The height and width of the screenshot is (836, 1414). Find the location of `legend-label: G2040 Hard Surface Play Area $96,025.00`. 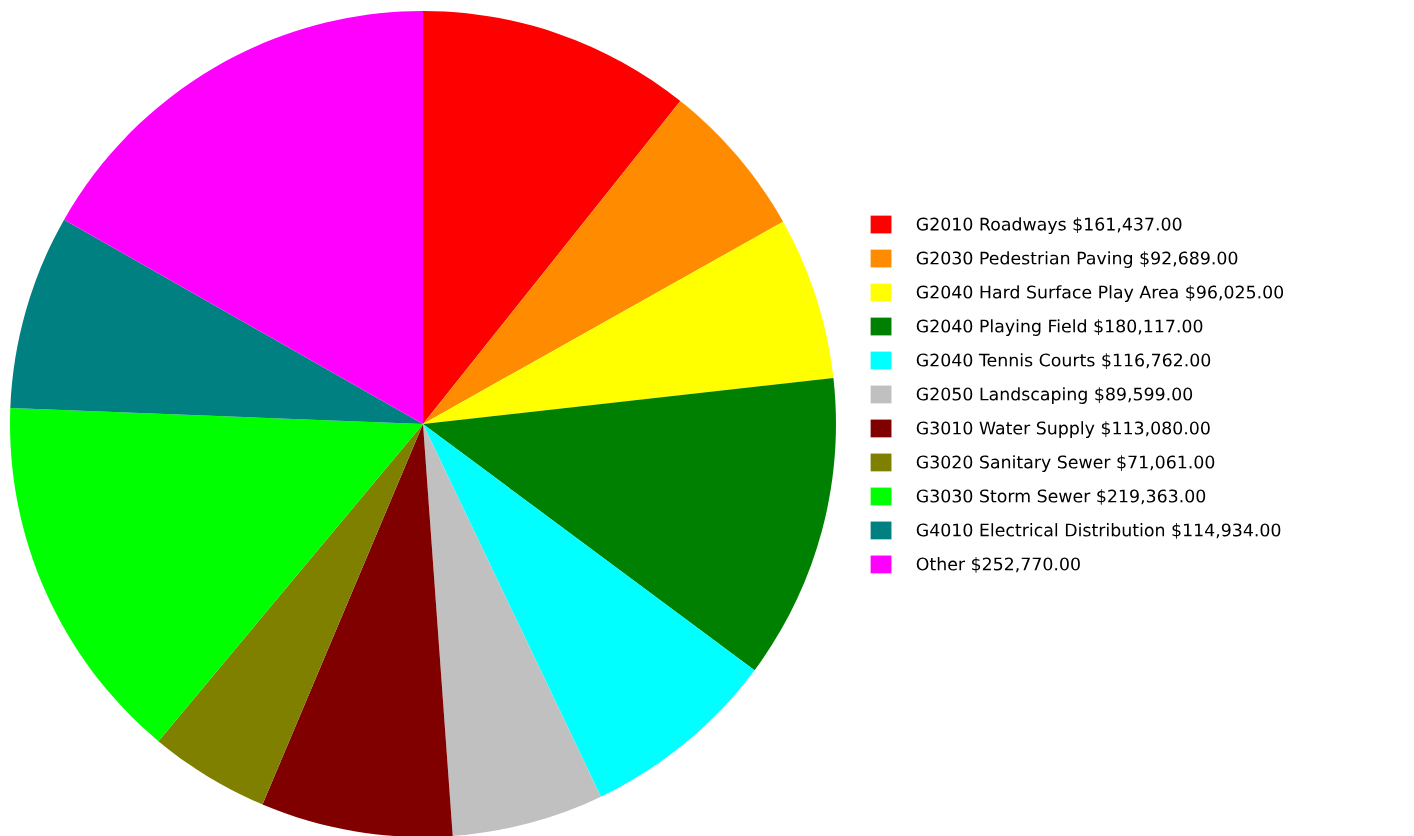

legend-label: G2040 Hard Surface Play Area $96,025.00 is located at coordinates (1100, 293).